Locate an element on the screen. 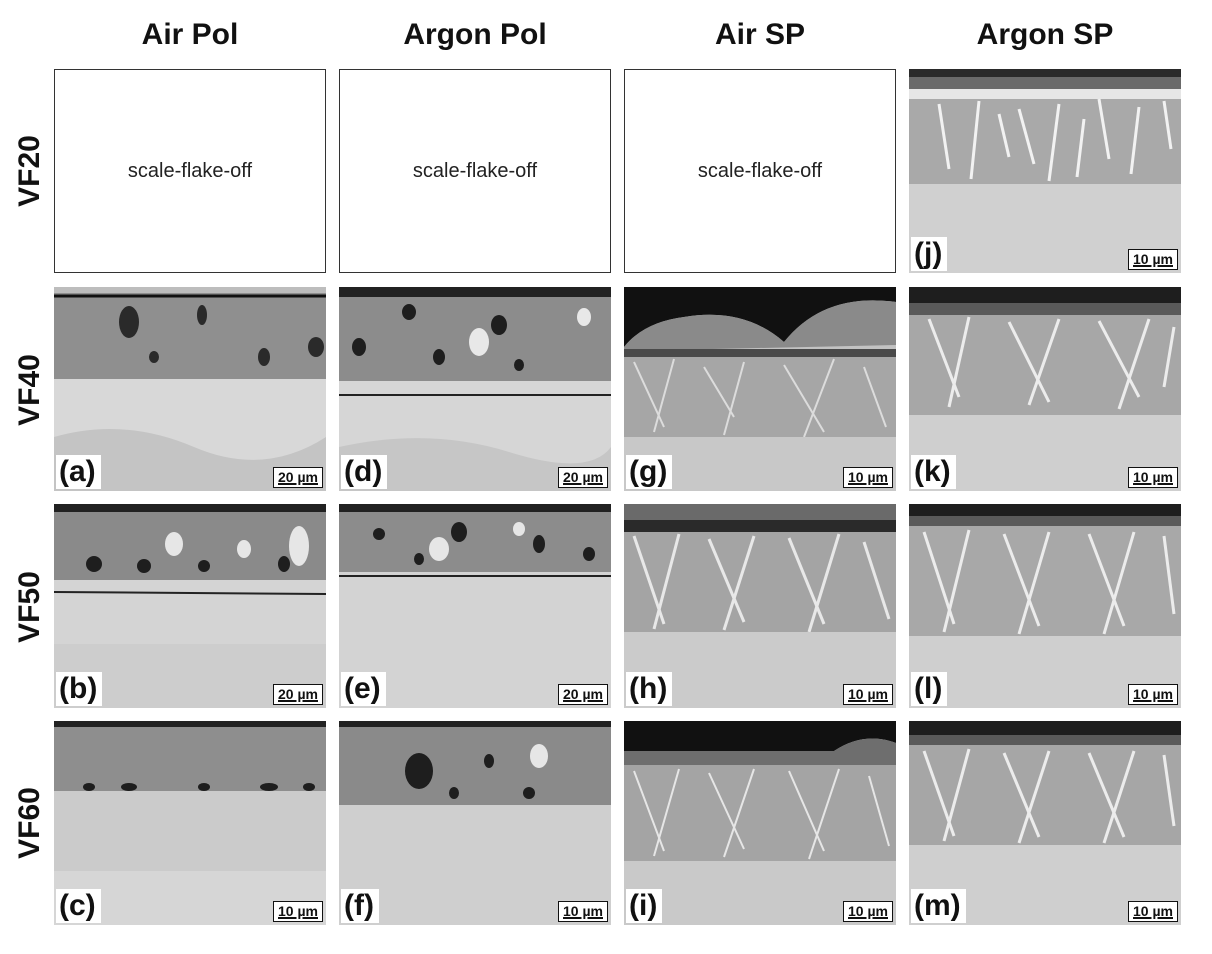 This screenshot has height=954, width=1212. panel-vf20-air-sp: scale-flake-off is located at coordinates (760, 171).